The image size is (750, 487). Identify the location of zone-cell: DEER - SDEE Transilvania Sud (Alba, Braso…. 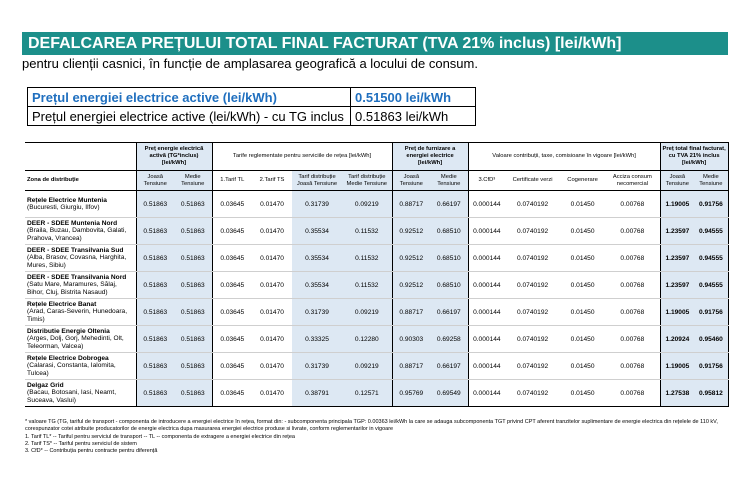
(80, 258).